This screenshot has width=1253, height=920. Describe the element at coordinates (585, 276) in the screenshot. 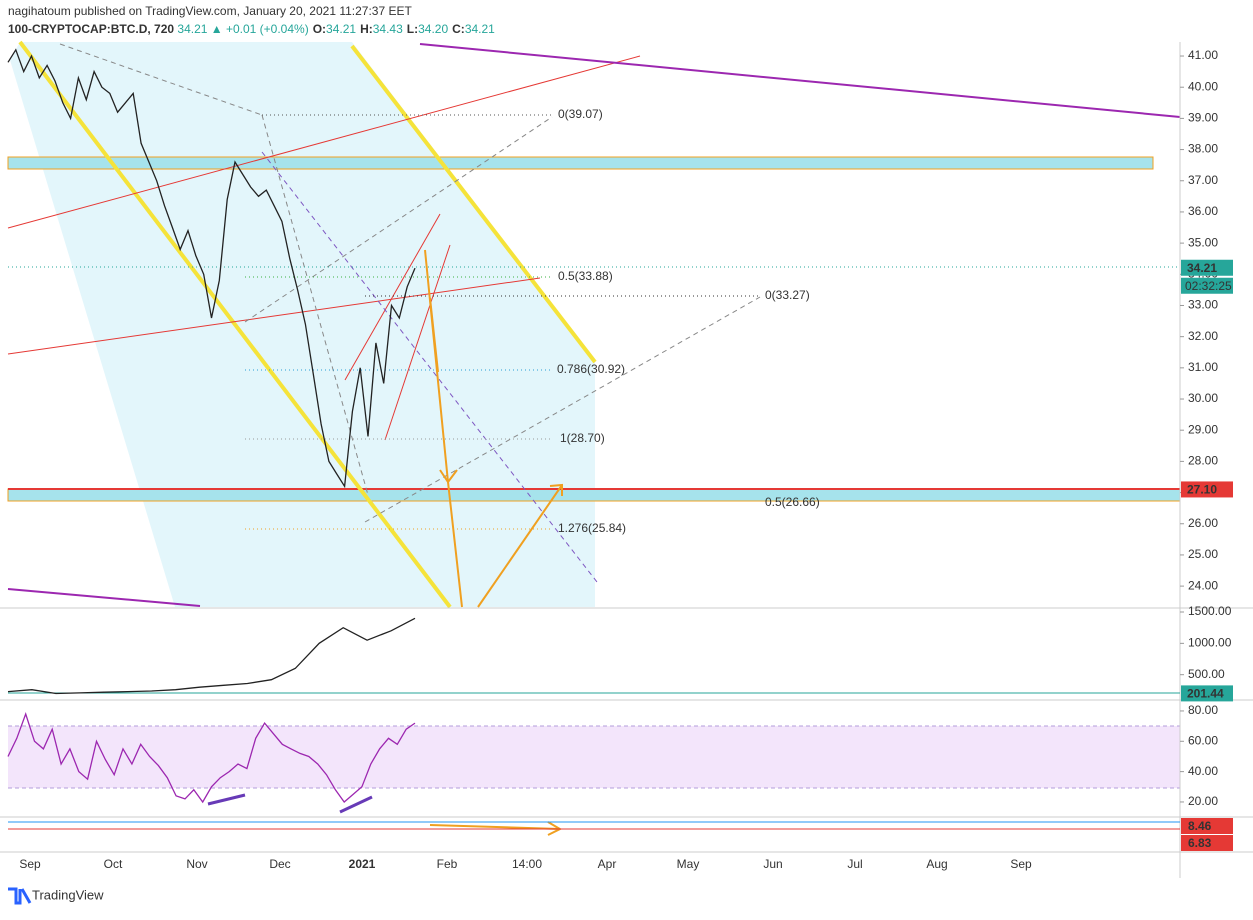

I see `fib-label: 0.5(33.88)` at that location.